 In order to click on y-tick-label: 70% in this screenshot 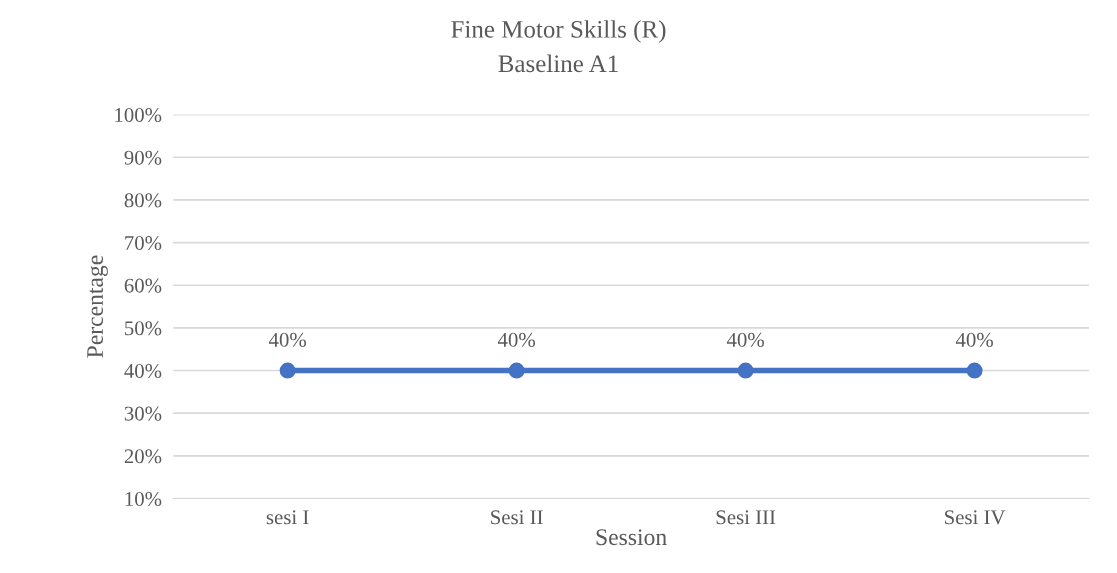, I will do `click(143, 243)`.